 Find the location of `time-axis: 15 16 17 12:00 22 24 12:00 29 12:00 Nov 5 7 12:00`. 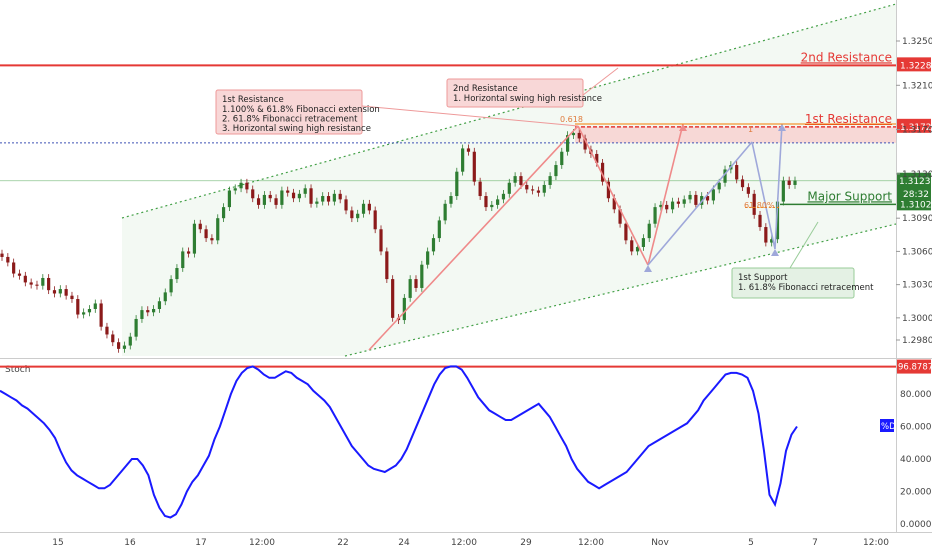

time-axis: 15 16 17 12:00 22 24 12:00 29 12:00 Nov 5 7 12:00 is located at coordinates (470, 543).